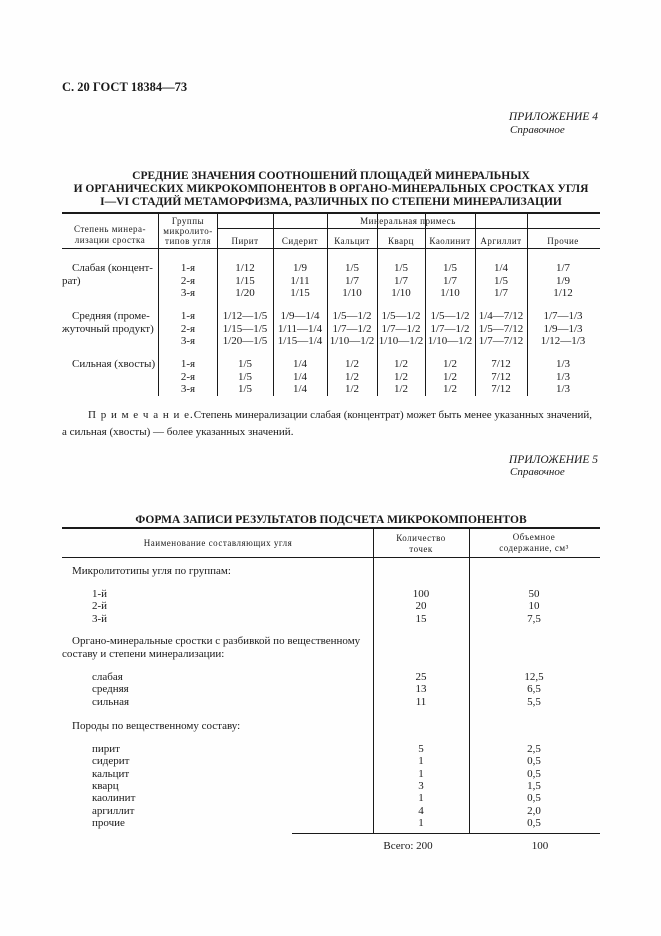 The width and height of the screenshot is (661, 936). What do you see at coordinates (105, 785) in the screenshot?
I see `item-name: кварц` at bounding box center [105, 785].